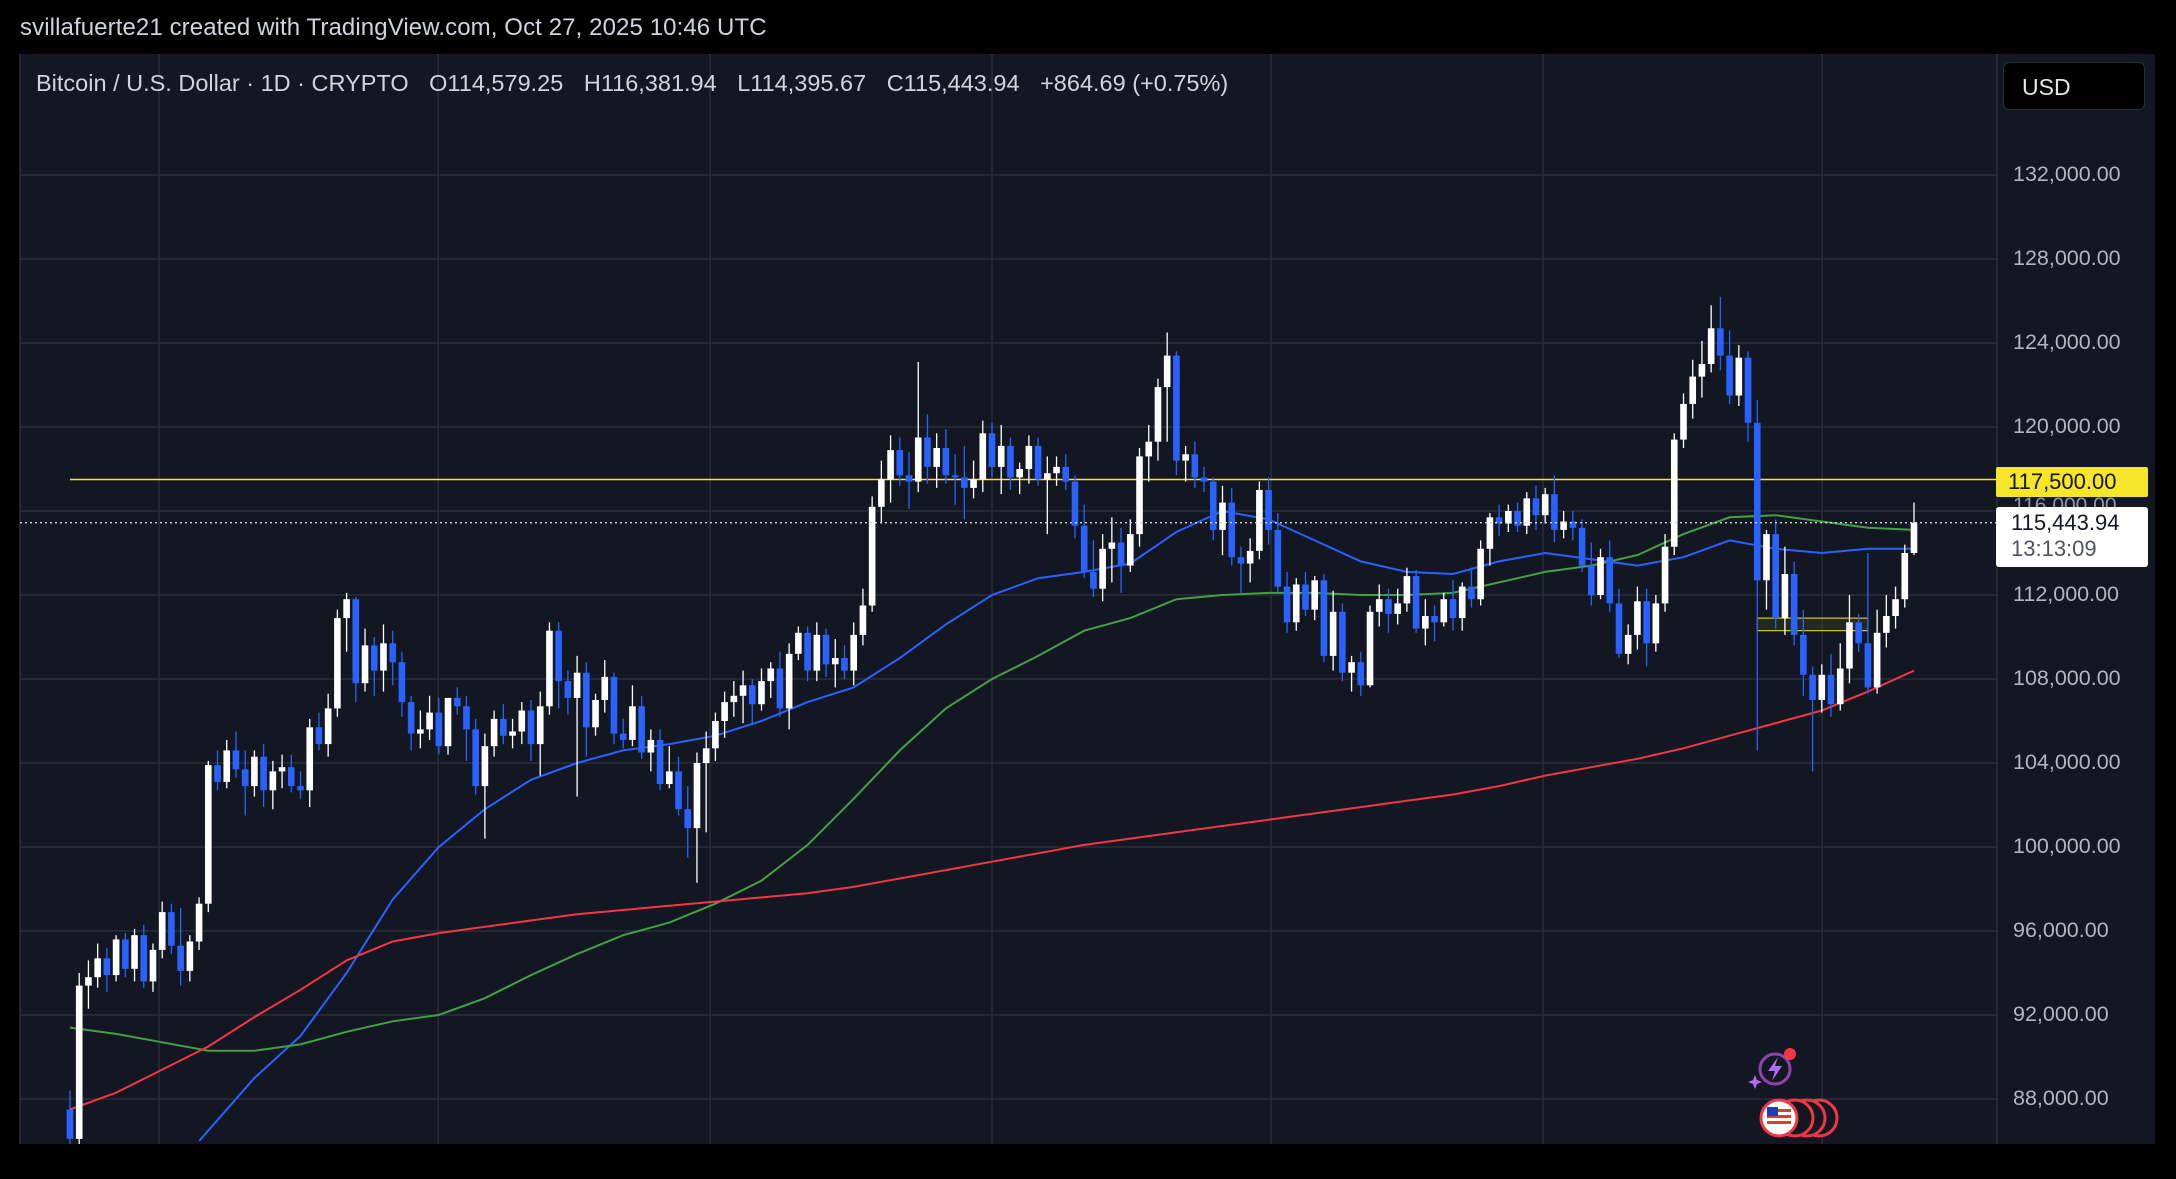  Describe the element at coordinates (1774, 1068) in the screenshot. I see `lightning-star-icon` at that location.